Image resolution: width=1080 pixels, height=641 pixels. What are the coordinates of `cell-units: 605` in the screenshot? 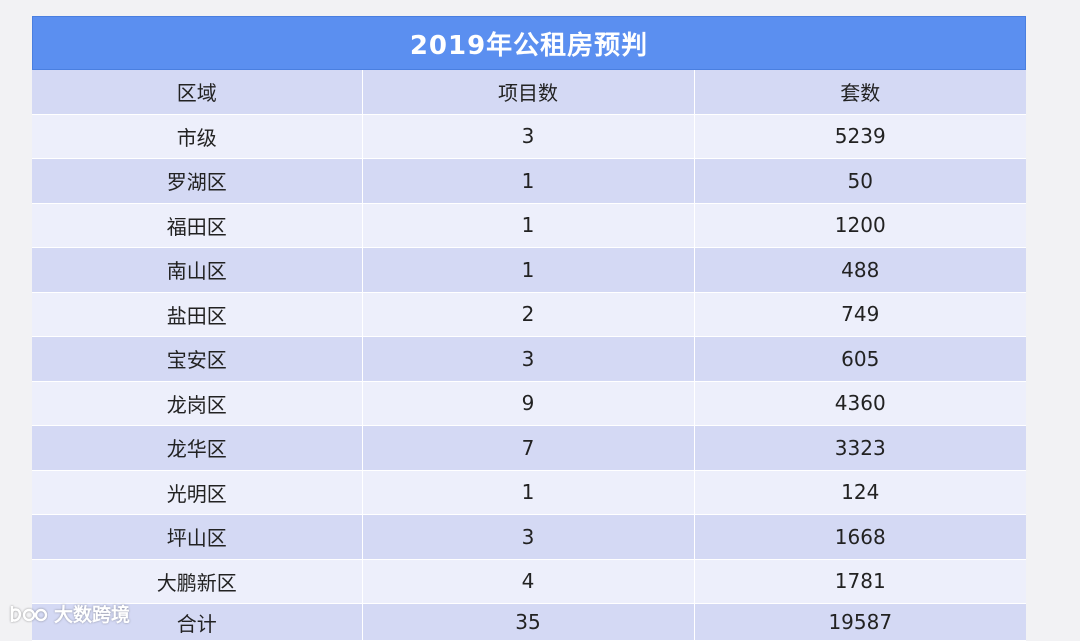 It's located at (860, 359).